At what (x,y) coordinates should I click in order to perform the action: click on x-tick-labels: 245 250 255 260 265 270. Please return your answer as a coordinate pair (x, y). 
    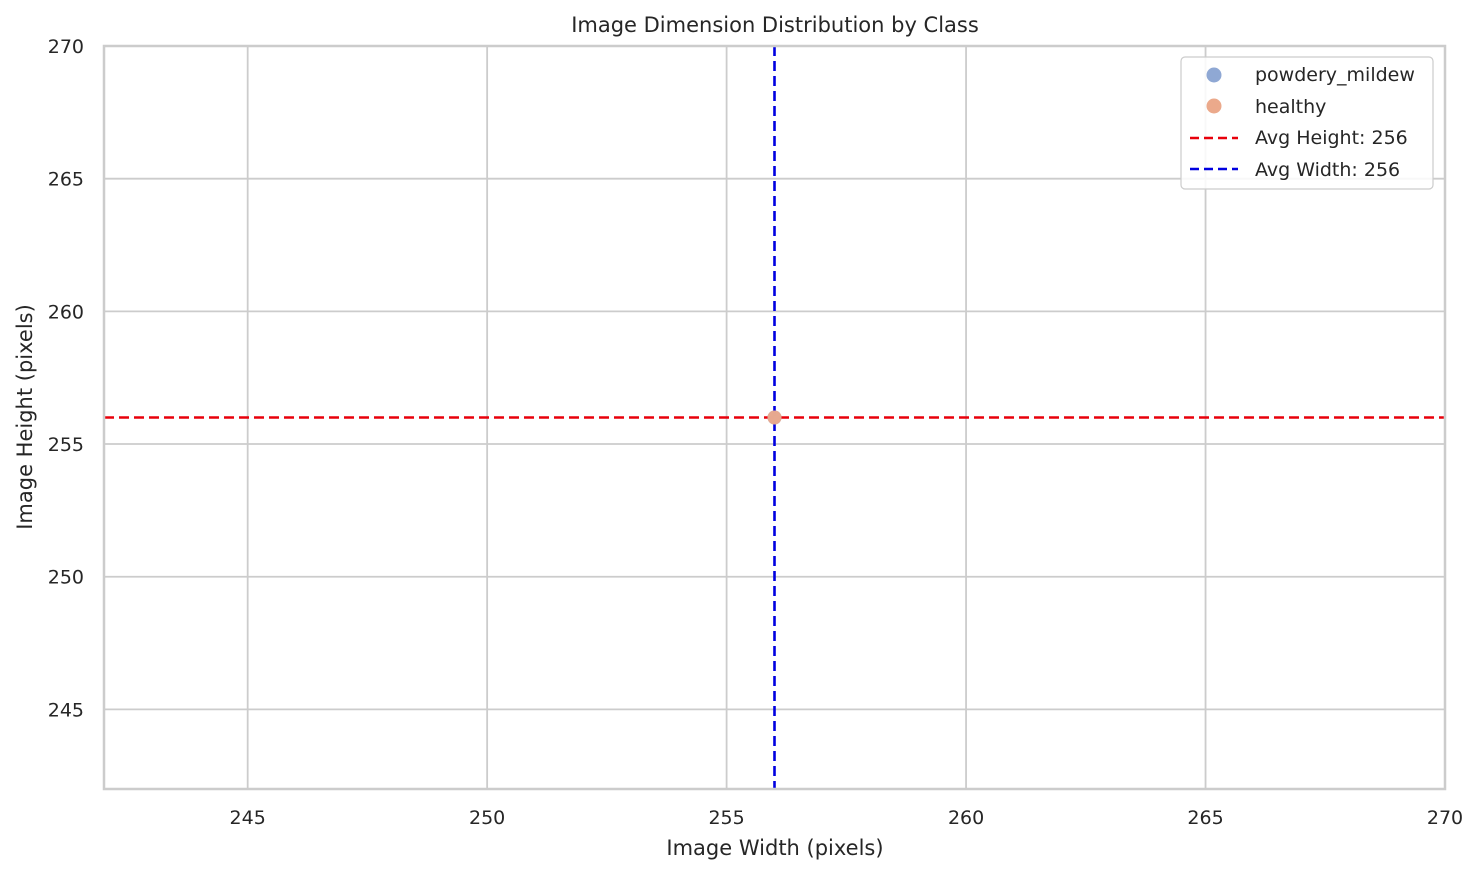
    Looking at the image, I should click on (847, 818).